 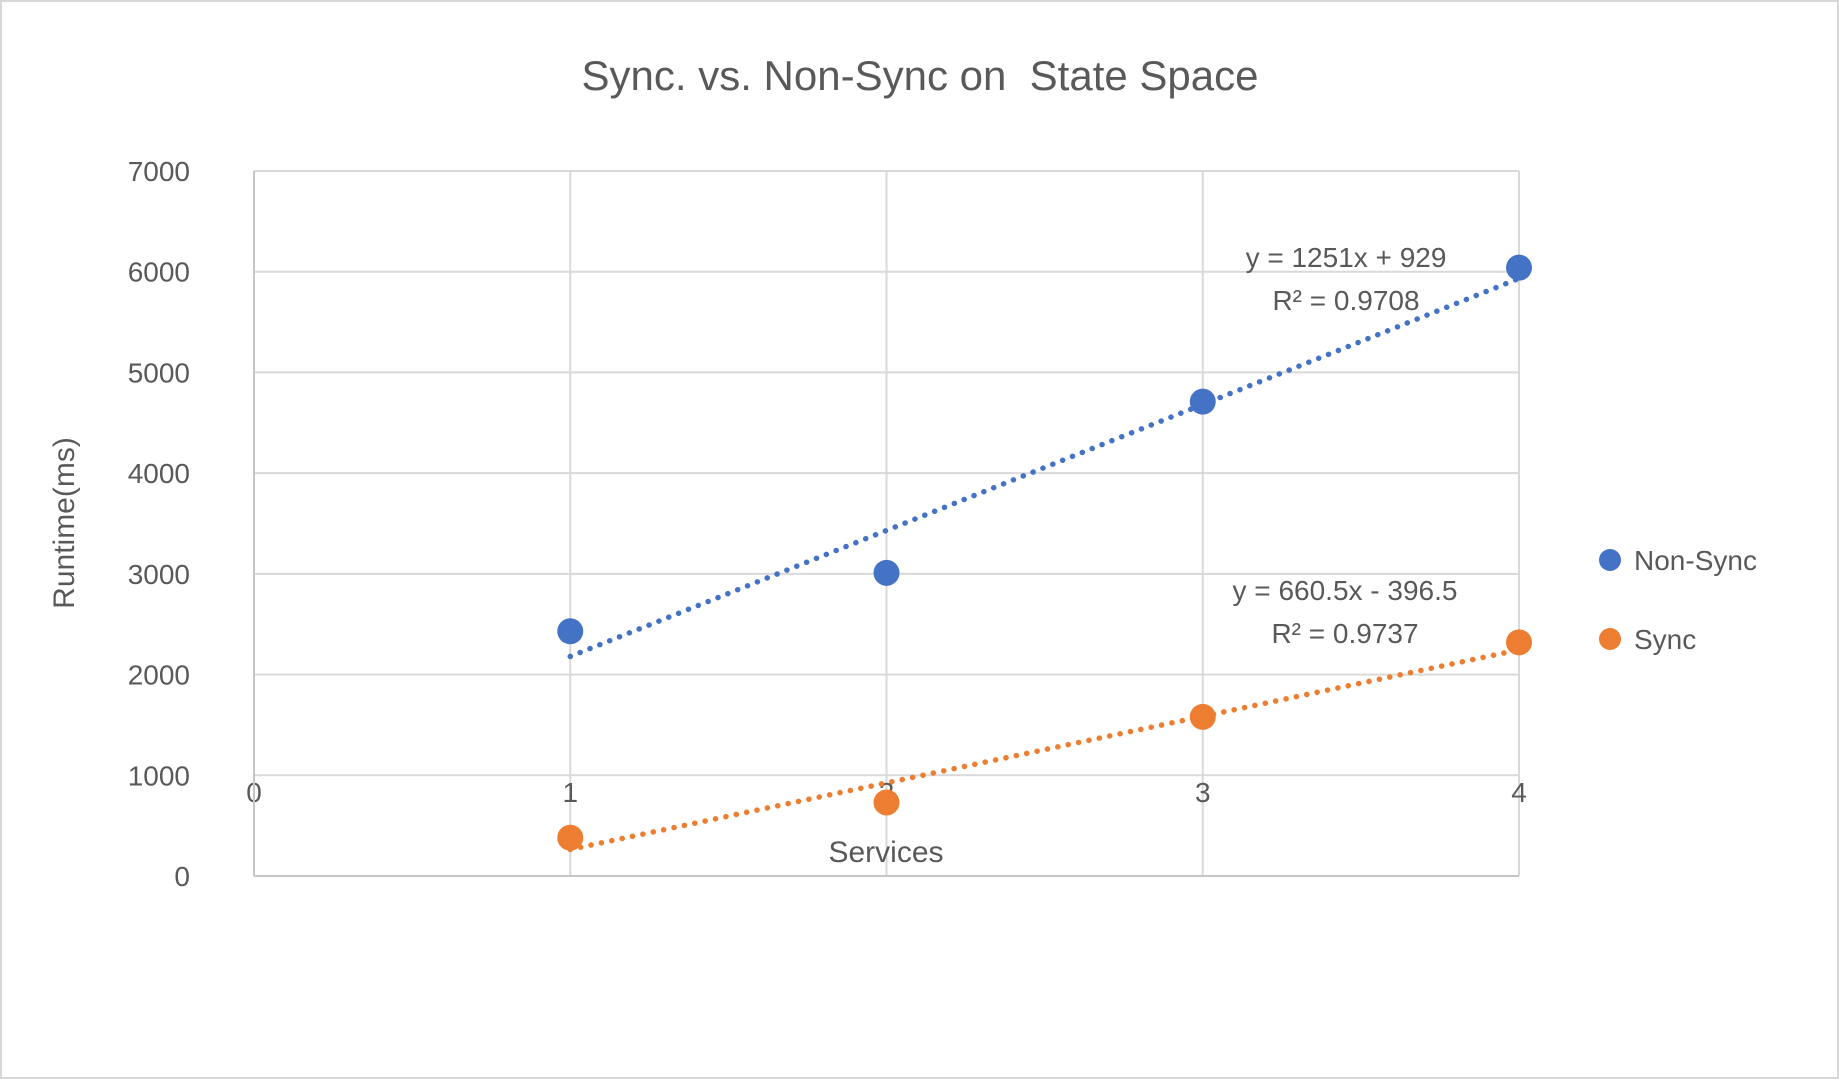 I want to click on y-tick-label: 4000, so click(x=159, y=473).